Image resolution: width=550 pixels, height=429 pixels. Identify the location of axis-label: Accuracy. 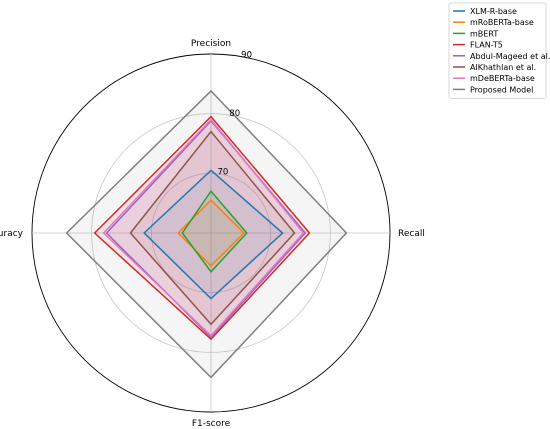
(12, 234).